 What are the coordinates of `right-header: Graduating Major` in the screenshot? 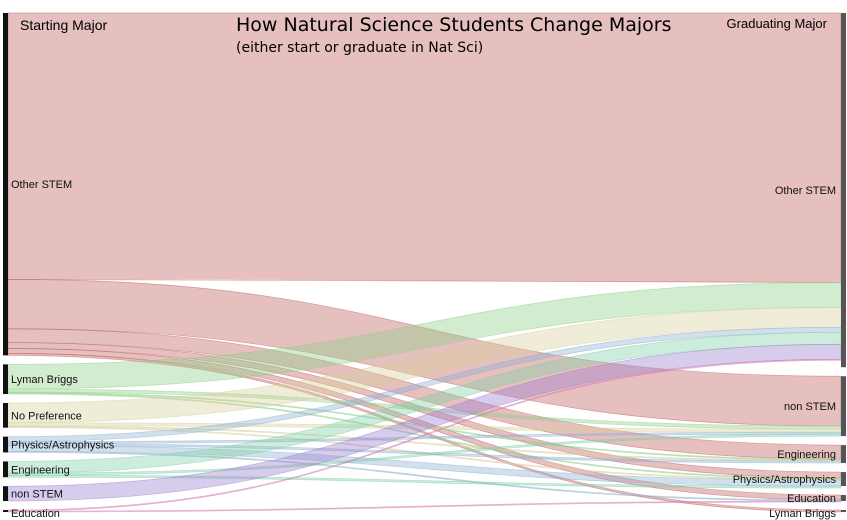 It's located at (777, 23).